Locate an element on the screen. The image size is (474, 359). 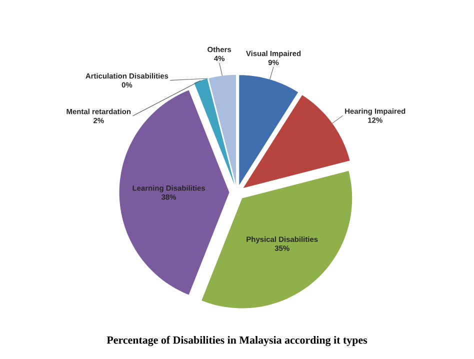
text: Percentage of Disabilities in Malaysia according it types is located at coordinates (237, 341).